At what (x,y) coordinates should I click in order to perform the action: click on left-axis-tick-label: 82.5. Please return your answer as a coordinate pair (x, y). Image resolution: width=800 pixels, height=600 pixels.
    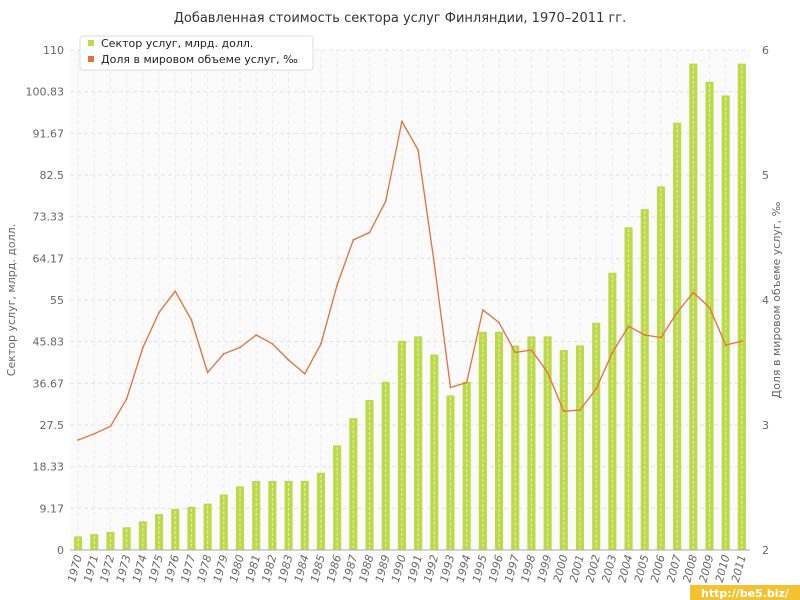
    Looking at the image, I should click on (52, 175).